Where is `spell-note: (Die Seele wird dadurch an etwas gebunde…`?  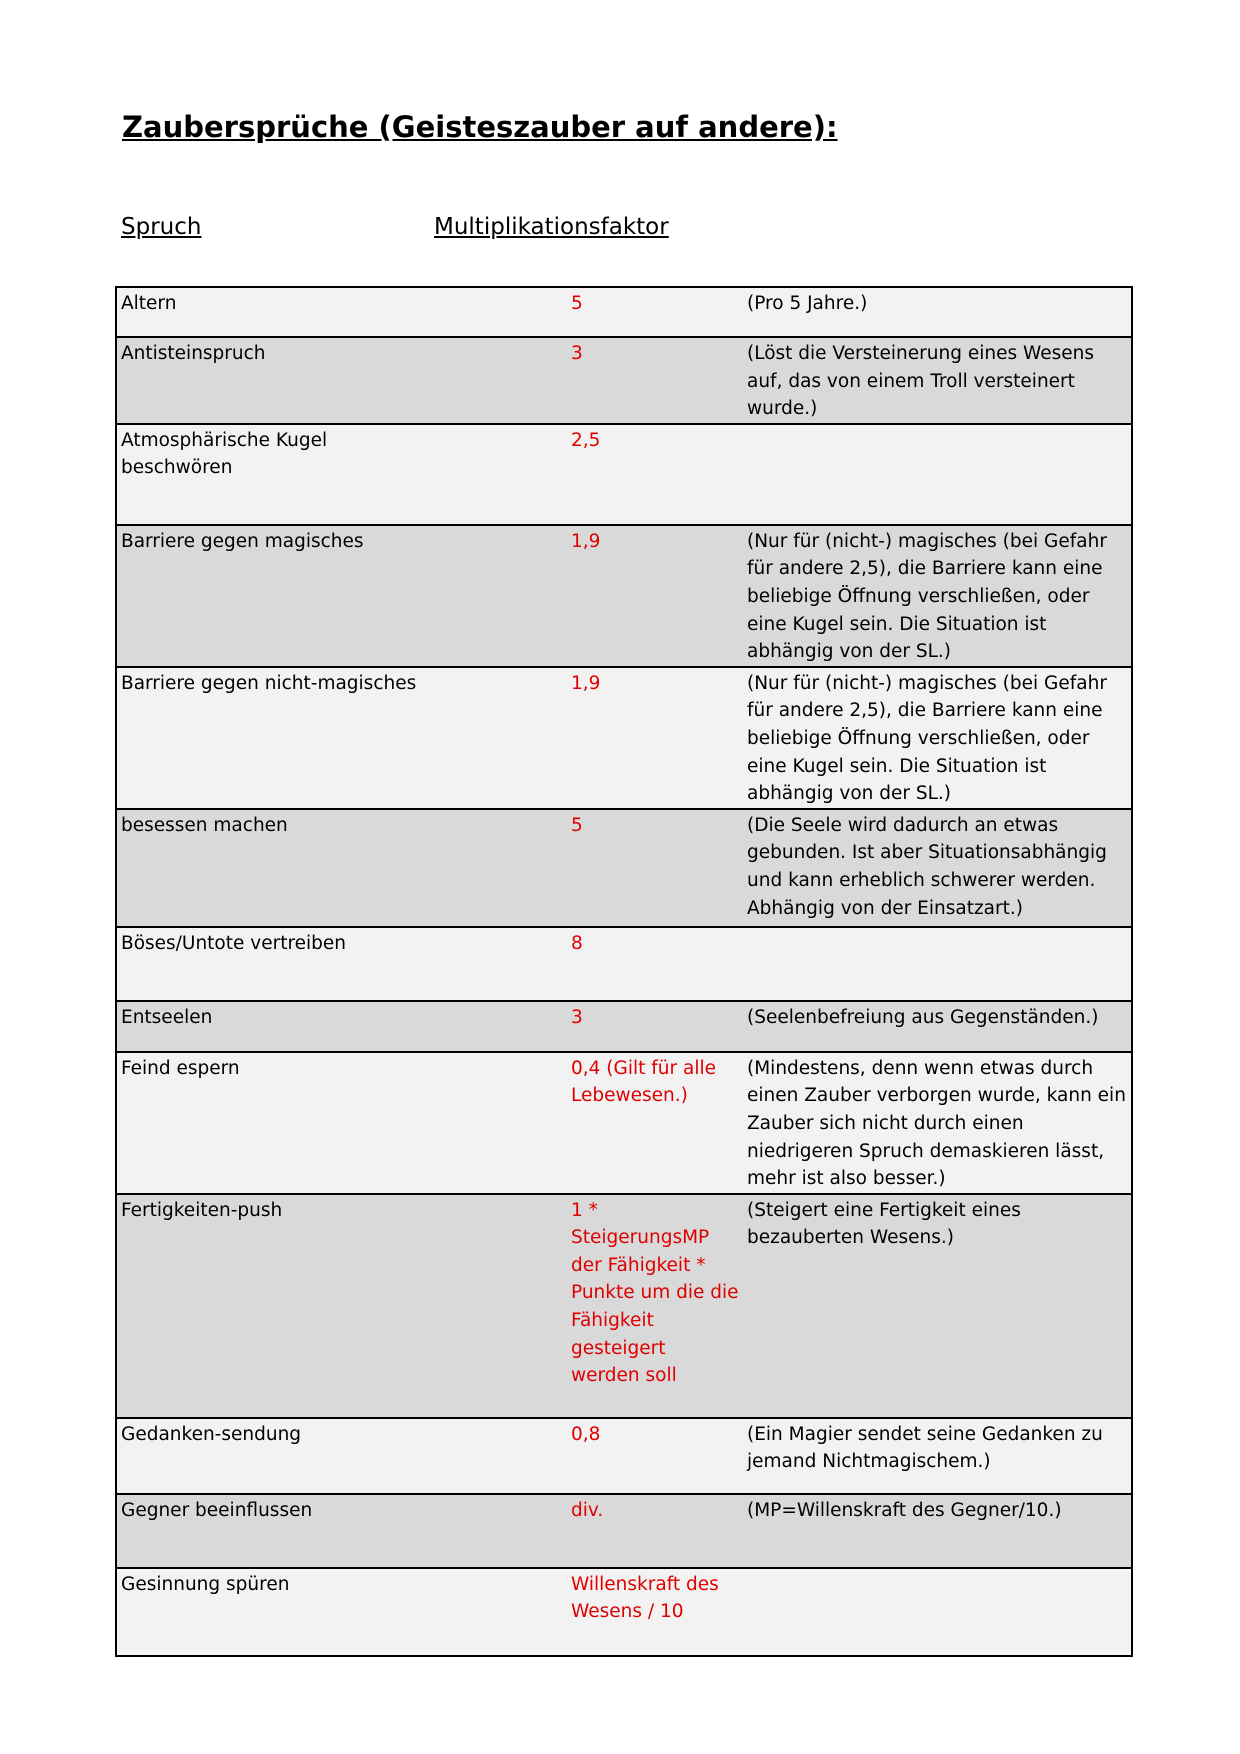
spell-note: (Die Seele wird dadurch an etwas gebunde… is located at coordinates (927, 866).